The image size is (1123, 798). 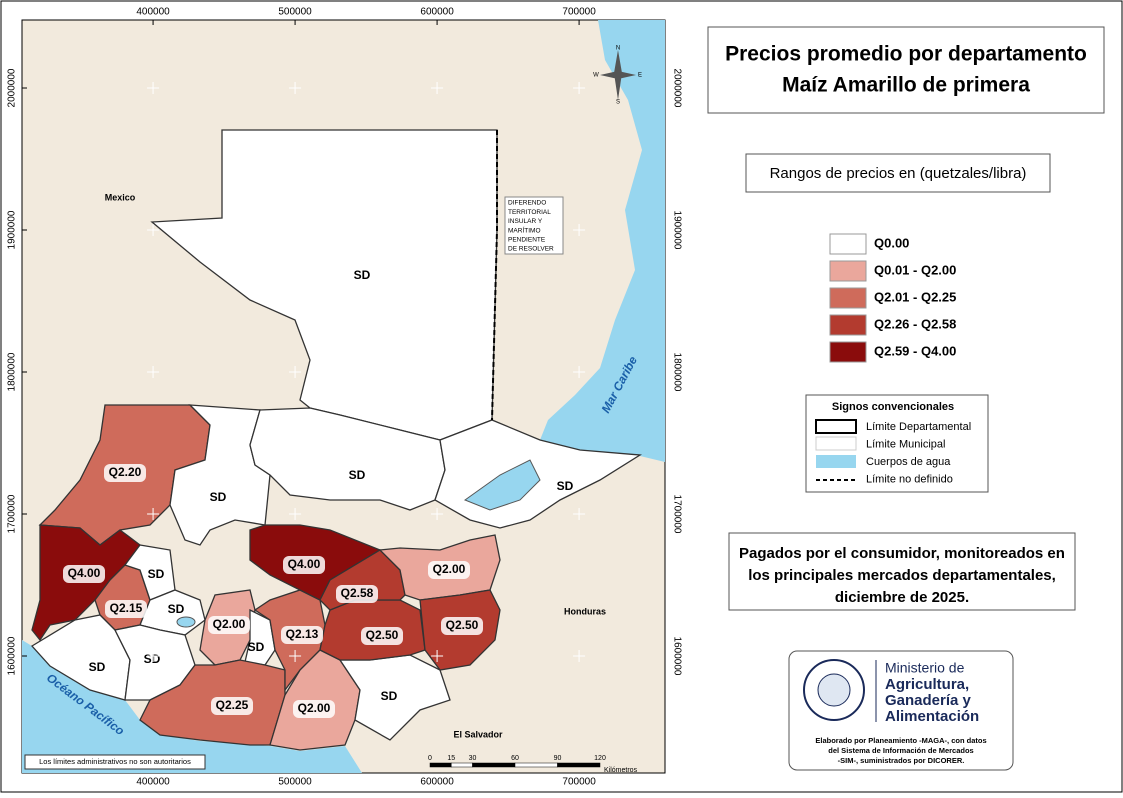 I want to click on place-label: Mexico, so click(x=120, y=197).